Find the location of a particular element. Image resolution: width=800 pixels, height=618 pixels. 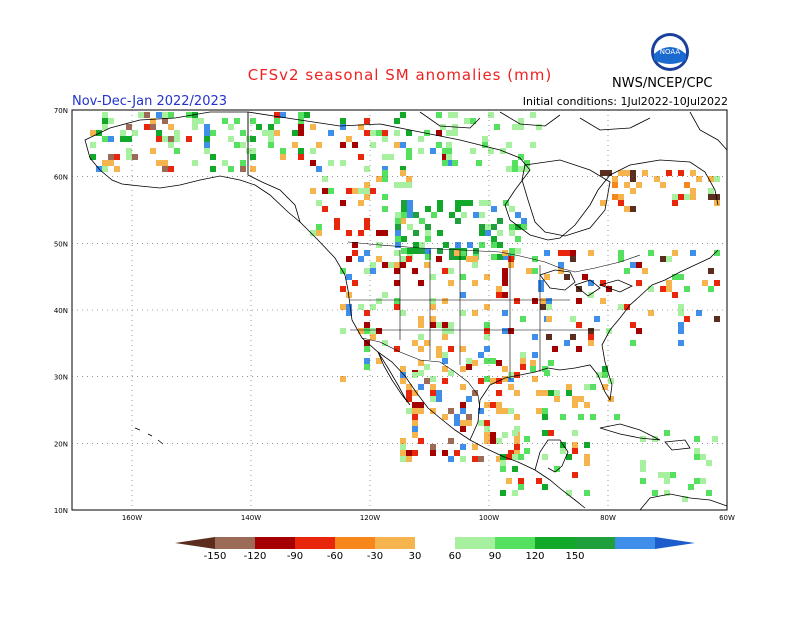

lon-label: 160W is located at coordinates (132, 518).